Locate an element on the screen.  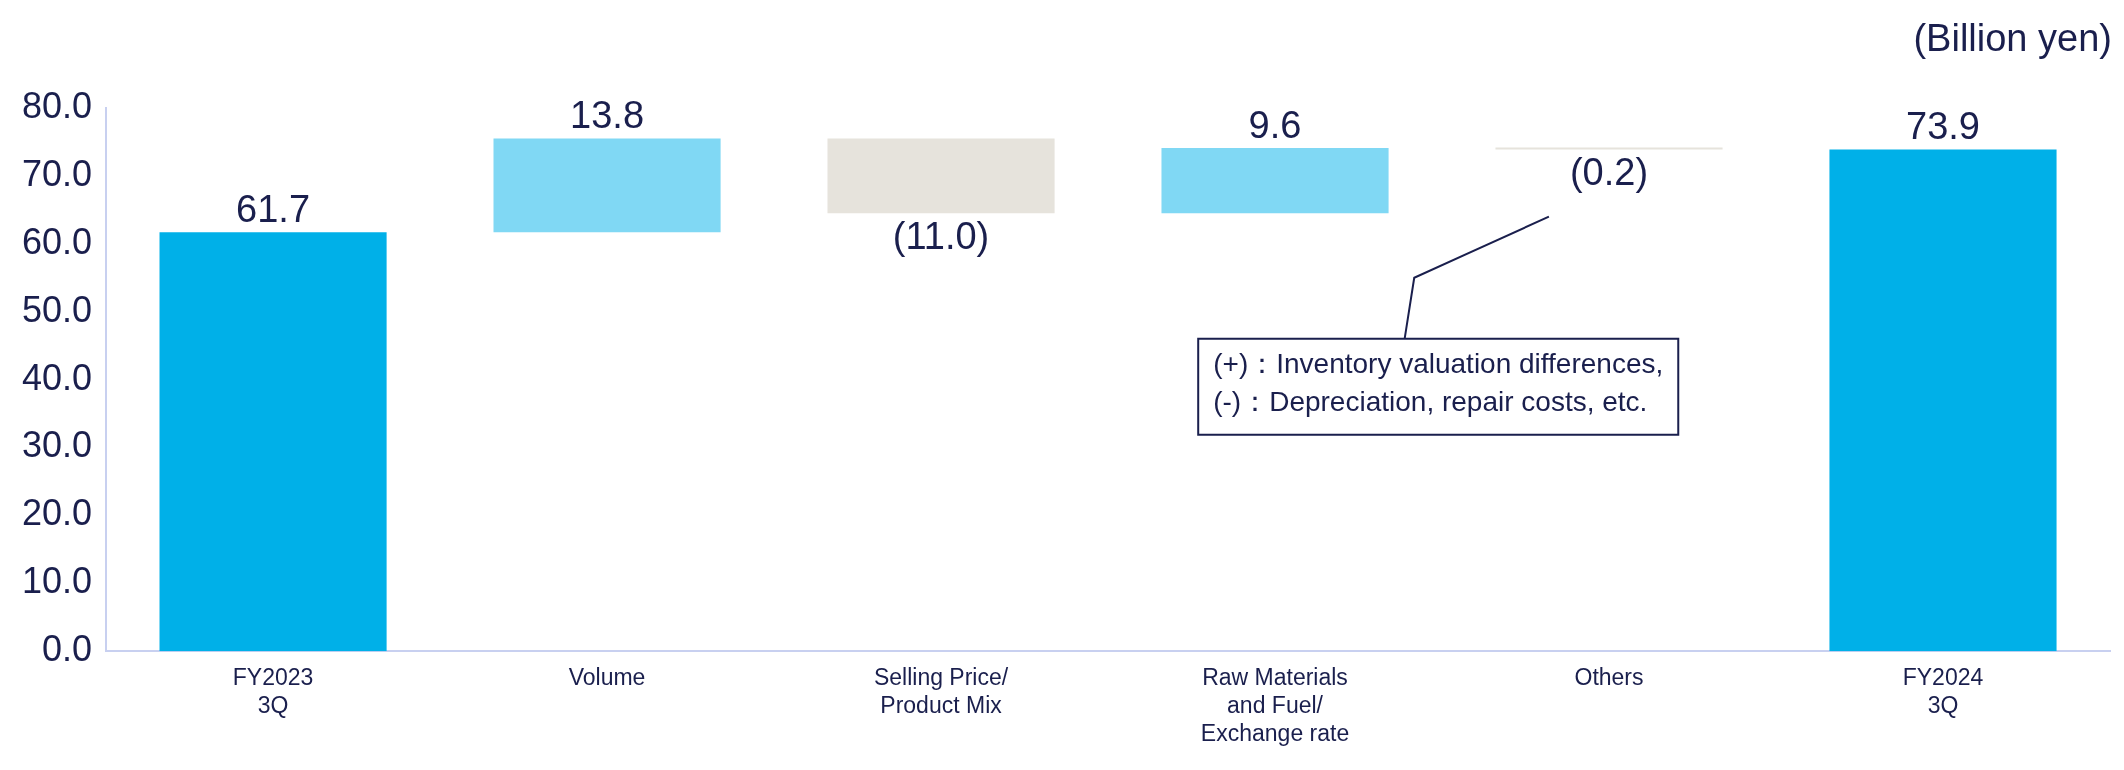
data-label: 61.7 is located at coordinates (273, 208).